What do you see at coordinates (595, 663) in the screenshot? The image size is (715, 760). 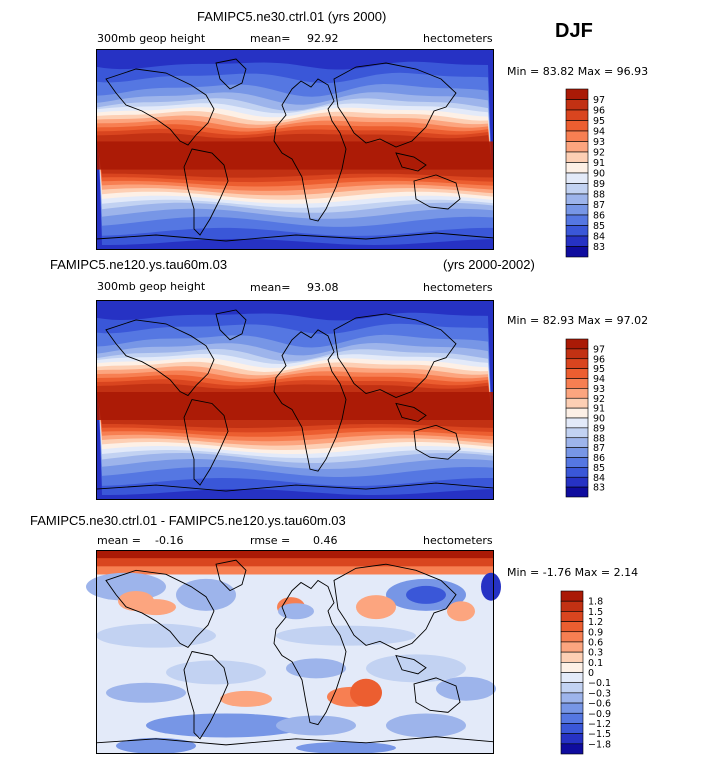 I see `colorbar-2-label: 0.1` at bounding box center [595, 663].